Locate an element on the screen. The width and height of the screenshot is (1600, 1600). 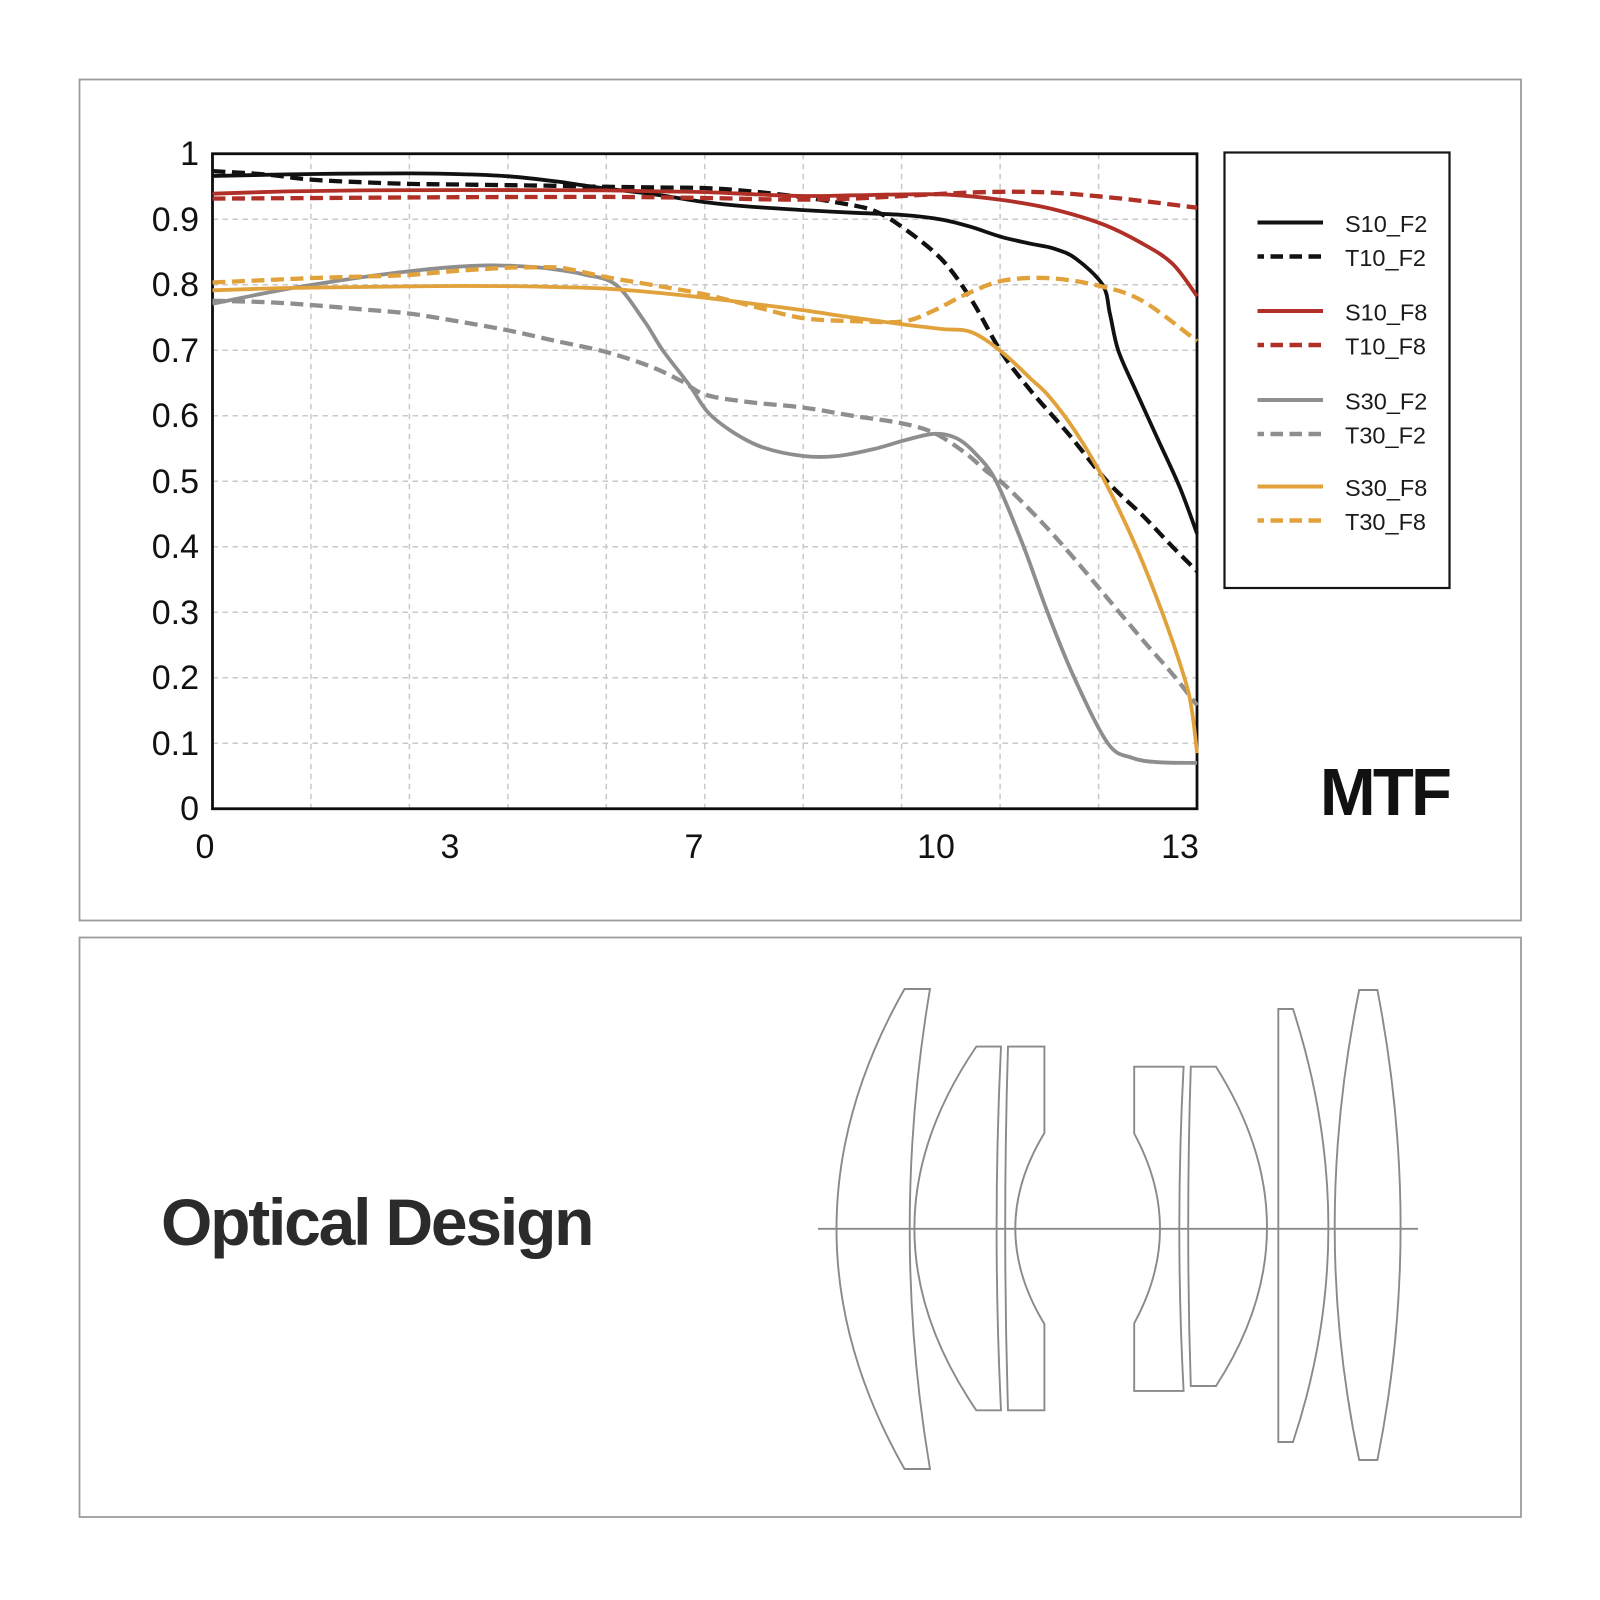
svg-text: T10_F8 is located at coordinates (1385, 347).